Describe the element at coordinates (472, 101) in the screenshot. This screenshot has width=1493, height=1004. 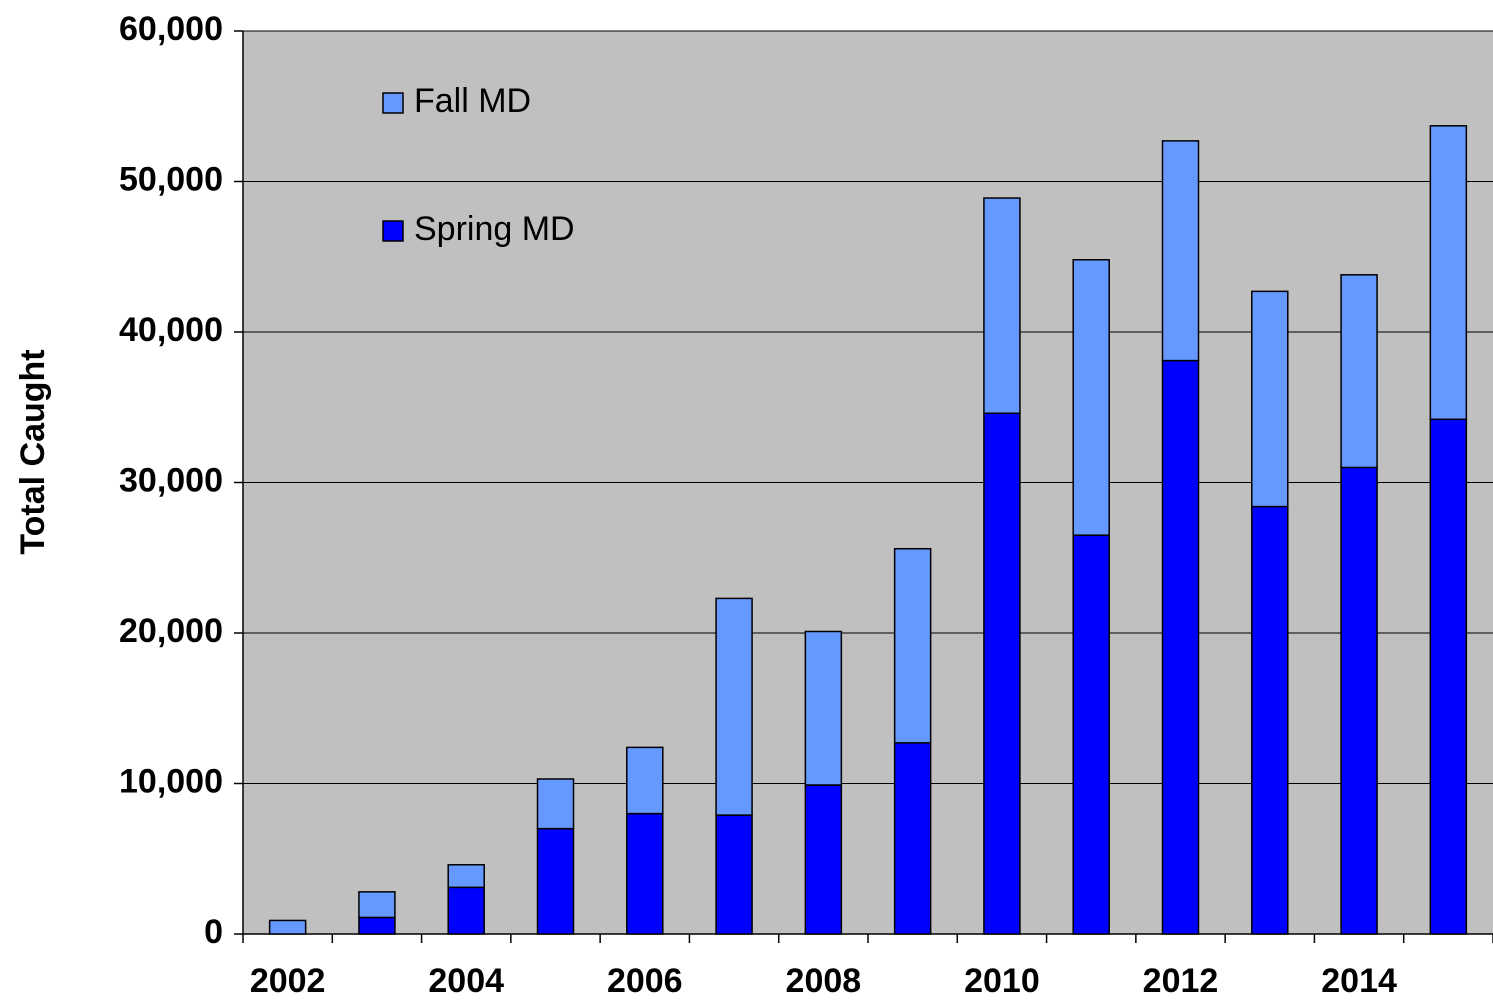
I see `legend-label: Fall MD` at that location.